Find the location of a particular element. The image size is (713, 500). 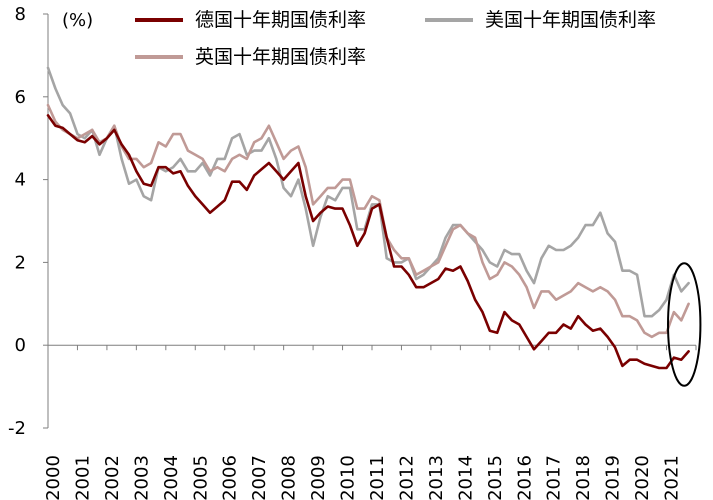

x-tick-label: 2018 is located at coordinates (583, 477).